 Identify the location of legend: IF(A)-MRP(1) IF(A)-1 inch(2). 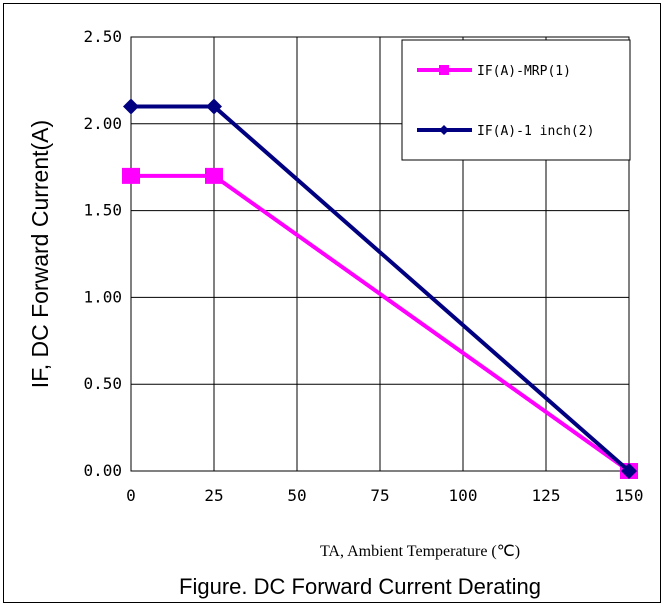
(516, 100).